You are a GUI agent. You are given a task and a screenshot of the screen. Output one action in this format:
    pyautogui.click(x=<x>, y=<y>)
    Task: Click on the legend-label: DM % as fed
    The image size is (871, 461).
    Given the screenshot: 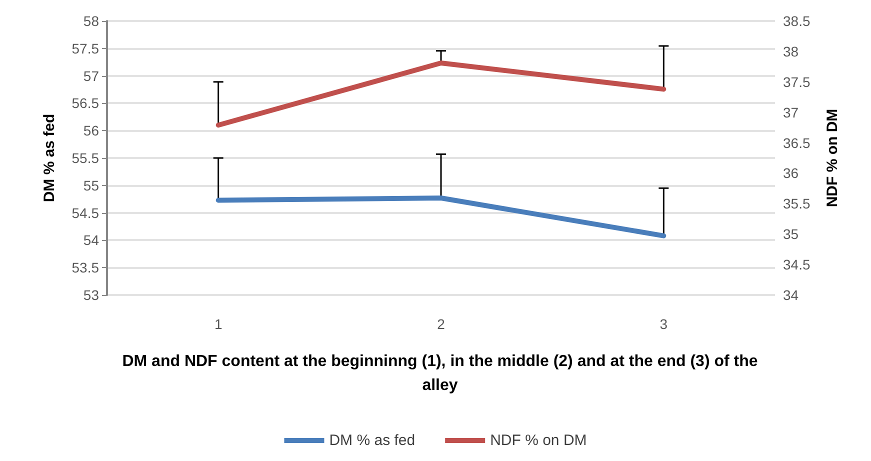 What is the action you would take?
    pyautogui.click(x=372, y=440)
    